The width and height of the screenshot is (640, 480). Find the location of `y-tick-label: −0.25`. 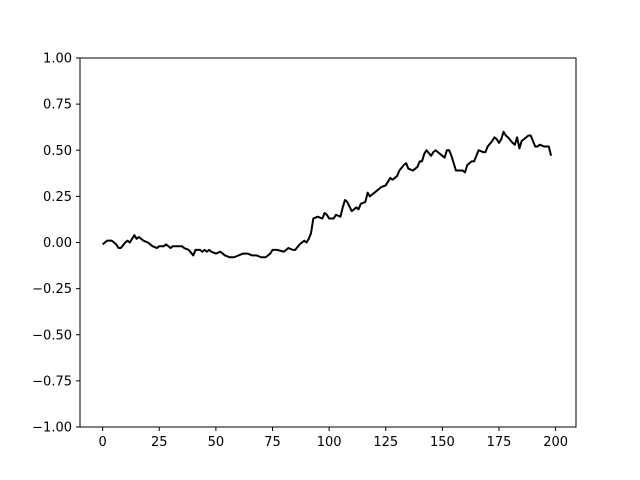

y-tick-label: −0.25 is located at coordinates (52, 289).